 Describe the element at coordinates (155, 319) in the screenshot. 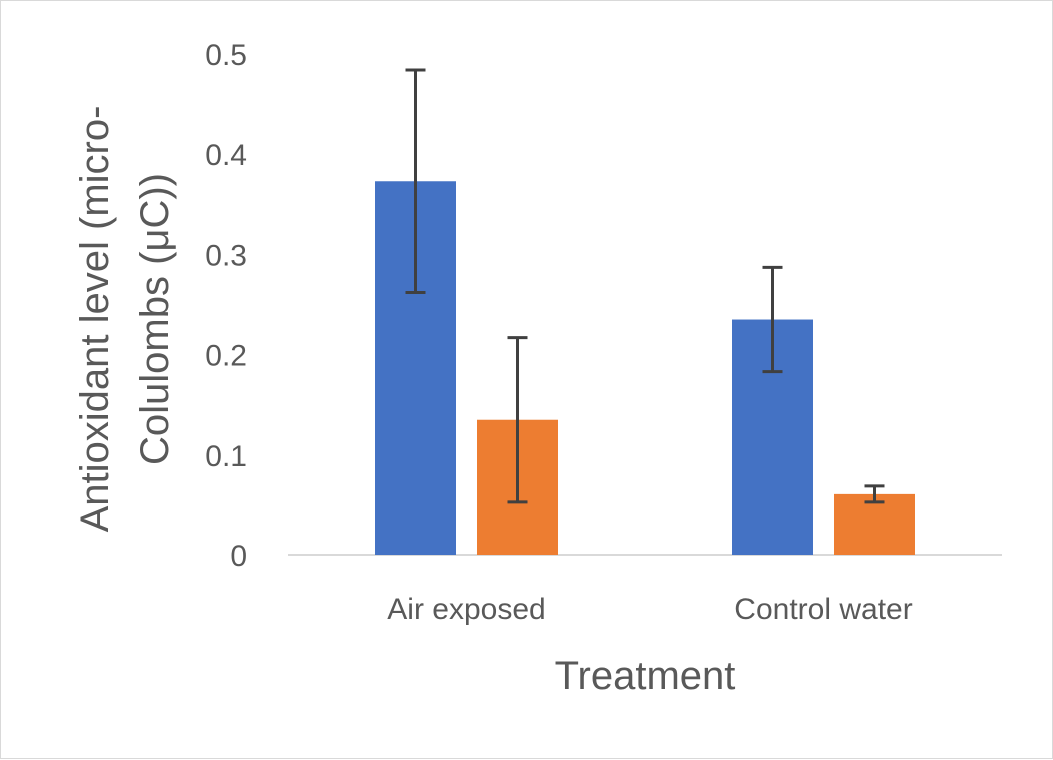

I see `y-axis-title-line-2: Colulombs (μC))` at that location.